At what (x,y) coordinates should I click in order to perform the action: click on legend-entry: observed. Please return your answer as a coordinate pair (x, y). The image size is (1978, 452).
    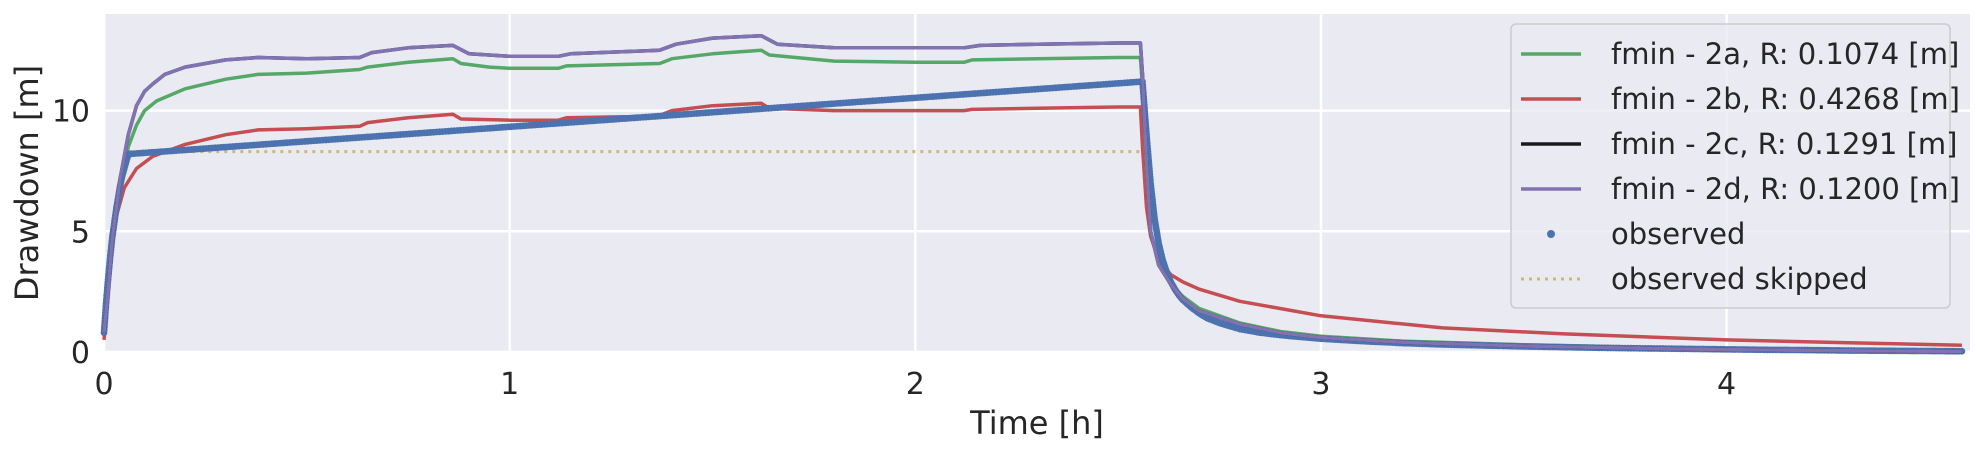
    Looking at the image, I should click on (1646, 234).